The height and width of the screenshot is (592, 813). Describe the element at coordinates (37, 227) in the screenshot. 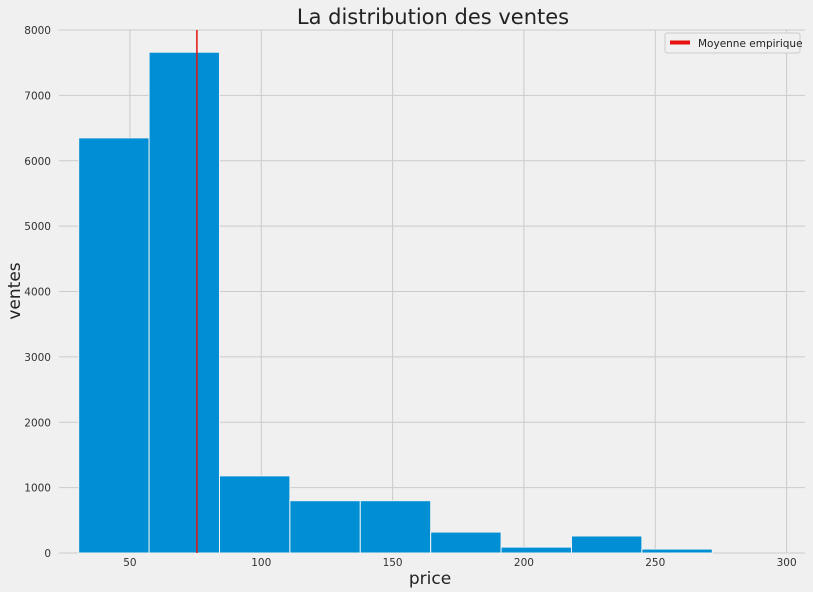

I see `y-tick-label: 5000` at that location.